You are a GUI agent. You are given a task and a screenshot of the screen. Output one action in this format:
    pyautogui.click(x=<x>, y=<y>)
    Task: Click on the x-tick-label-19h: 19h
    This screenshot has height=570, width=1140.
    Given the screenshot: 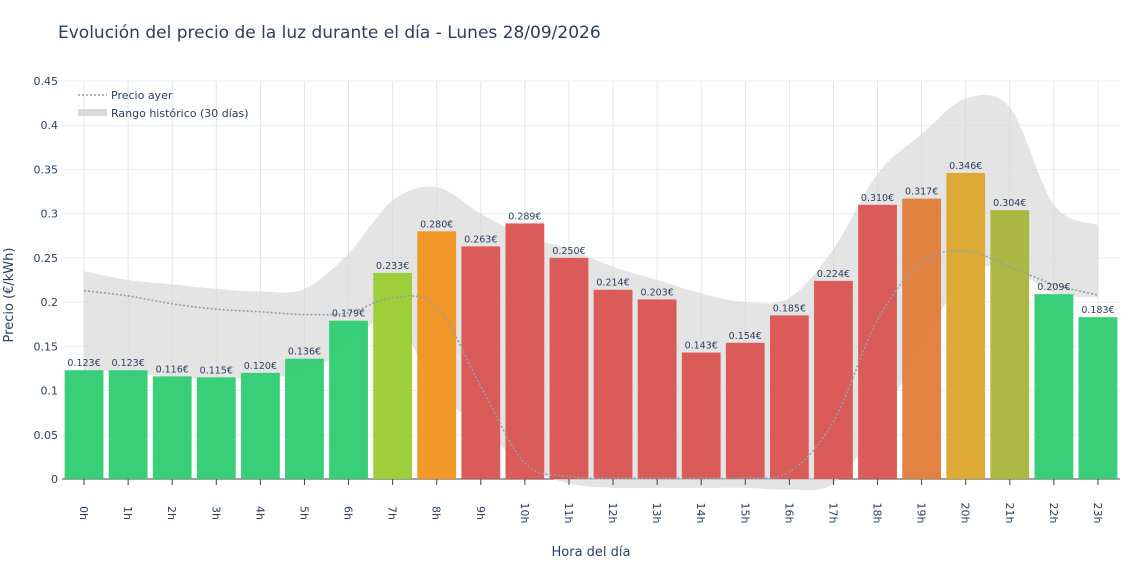 What is the action you would take?
    pyautogui.click(x=921, y=513)
    